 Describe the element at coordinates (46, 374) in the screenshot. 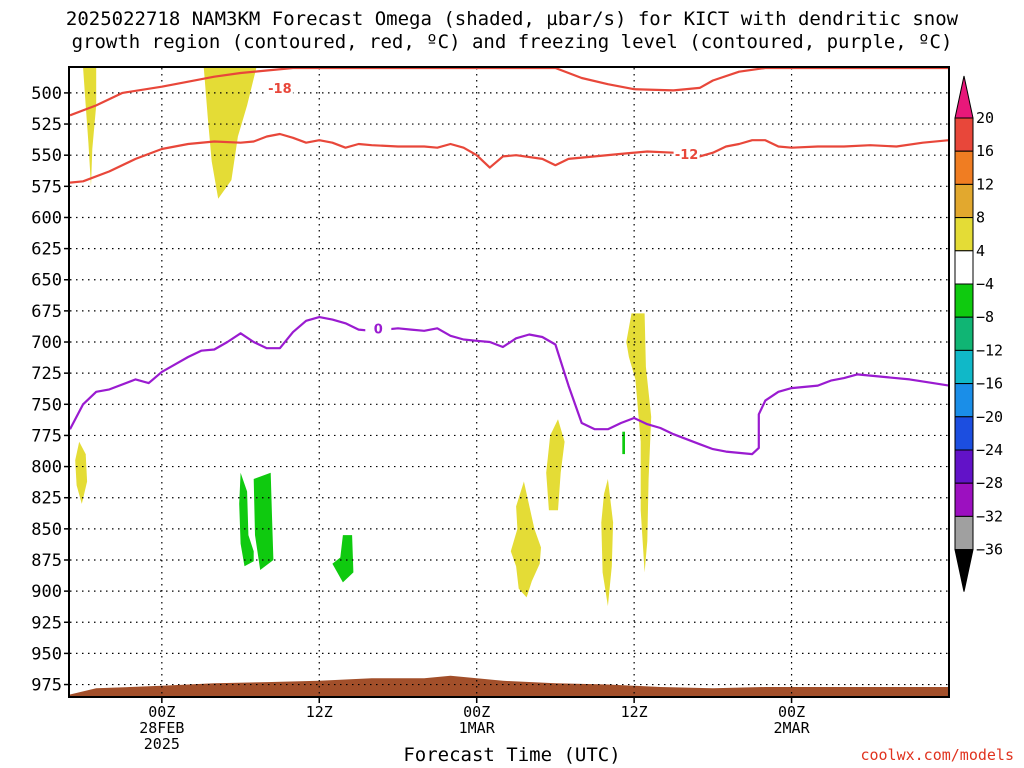

I see `y-tick-label: 725` at that location.